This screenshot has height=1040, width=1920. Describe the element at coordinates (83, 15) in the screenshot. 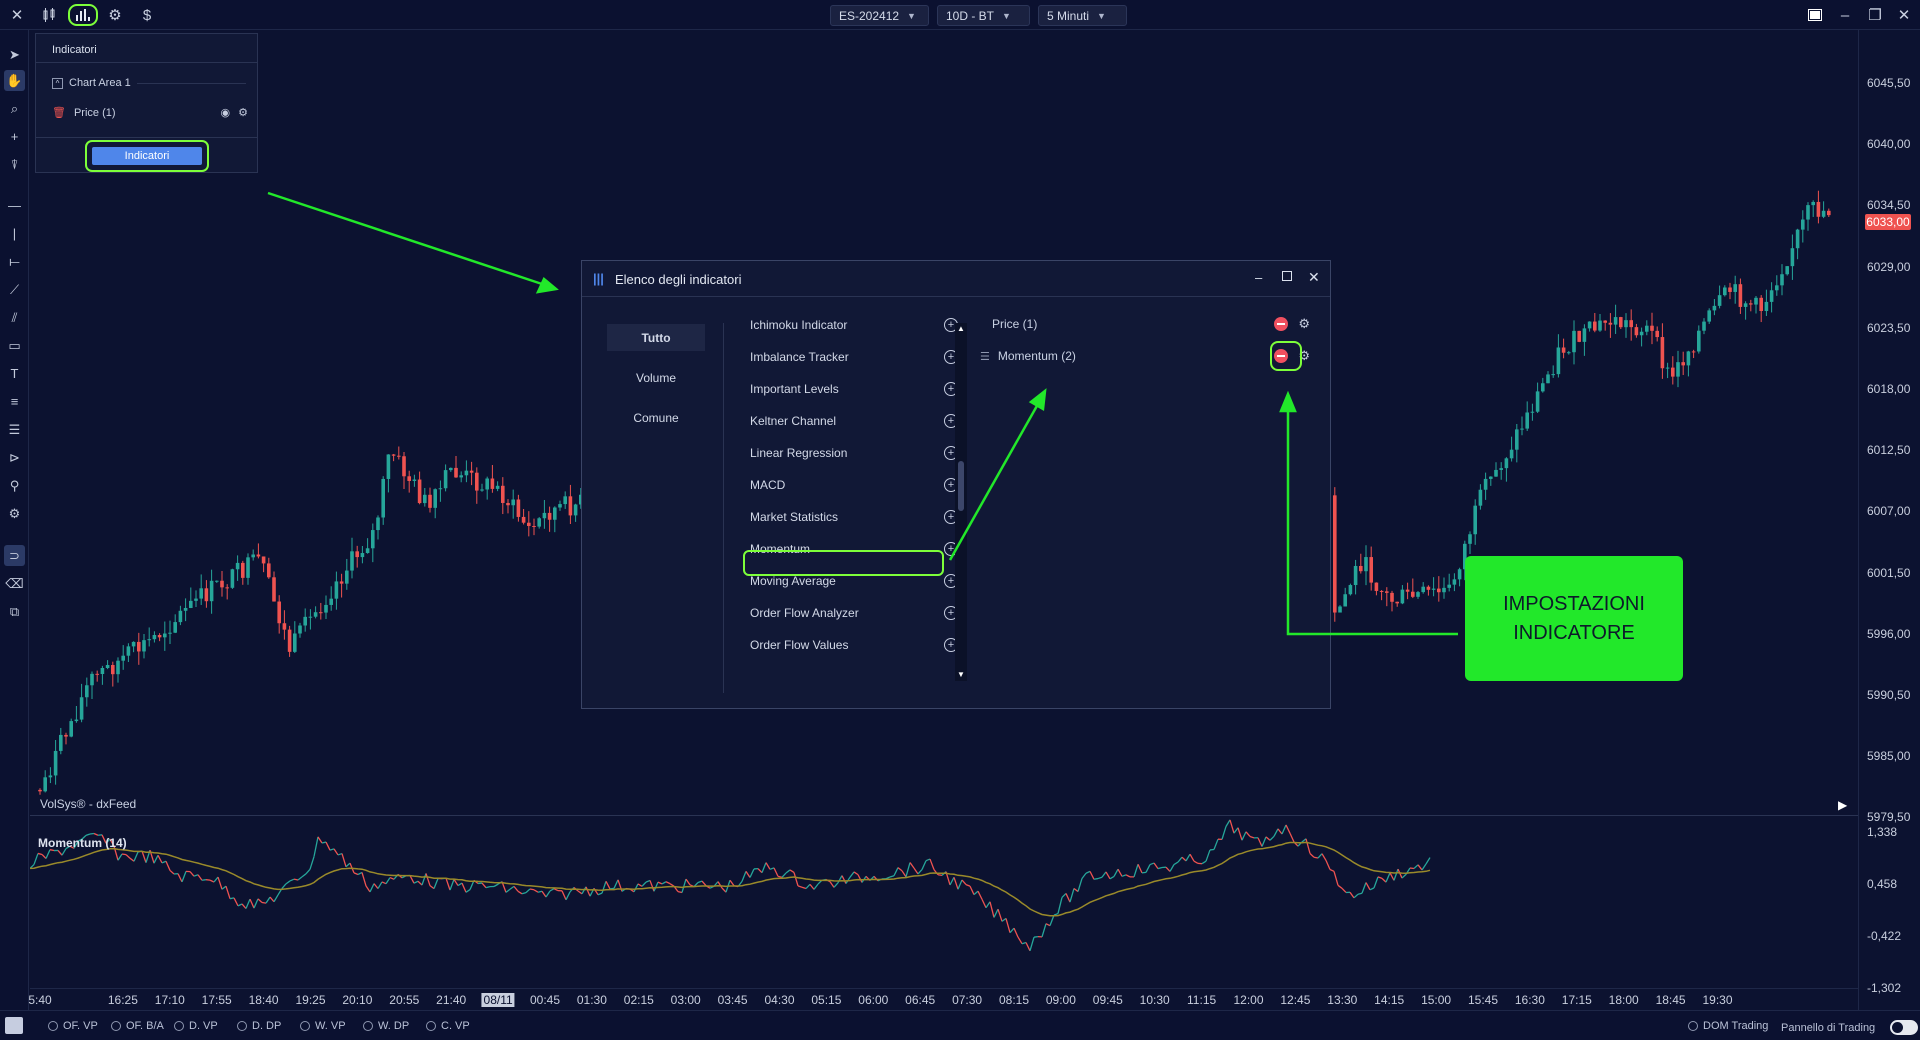

I see `indicators-icon` at that location.